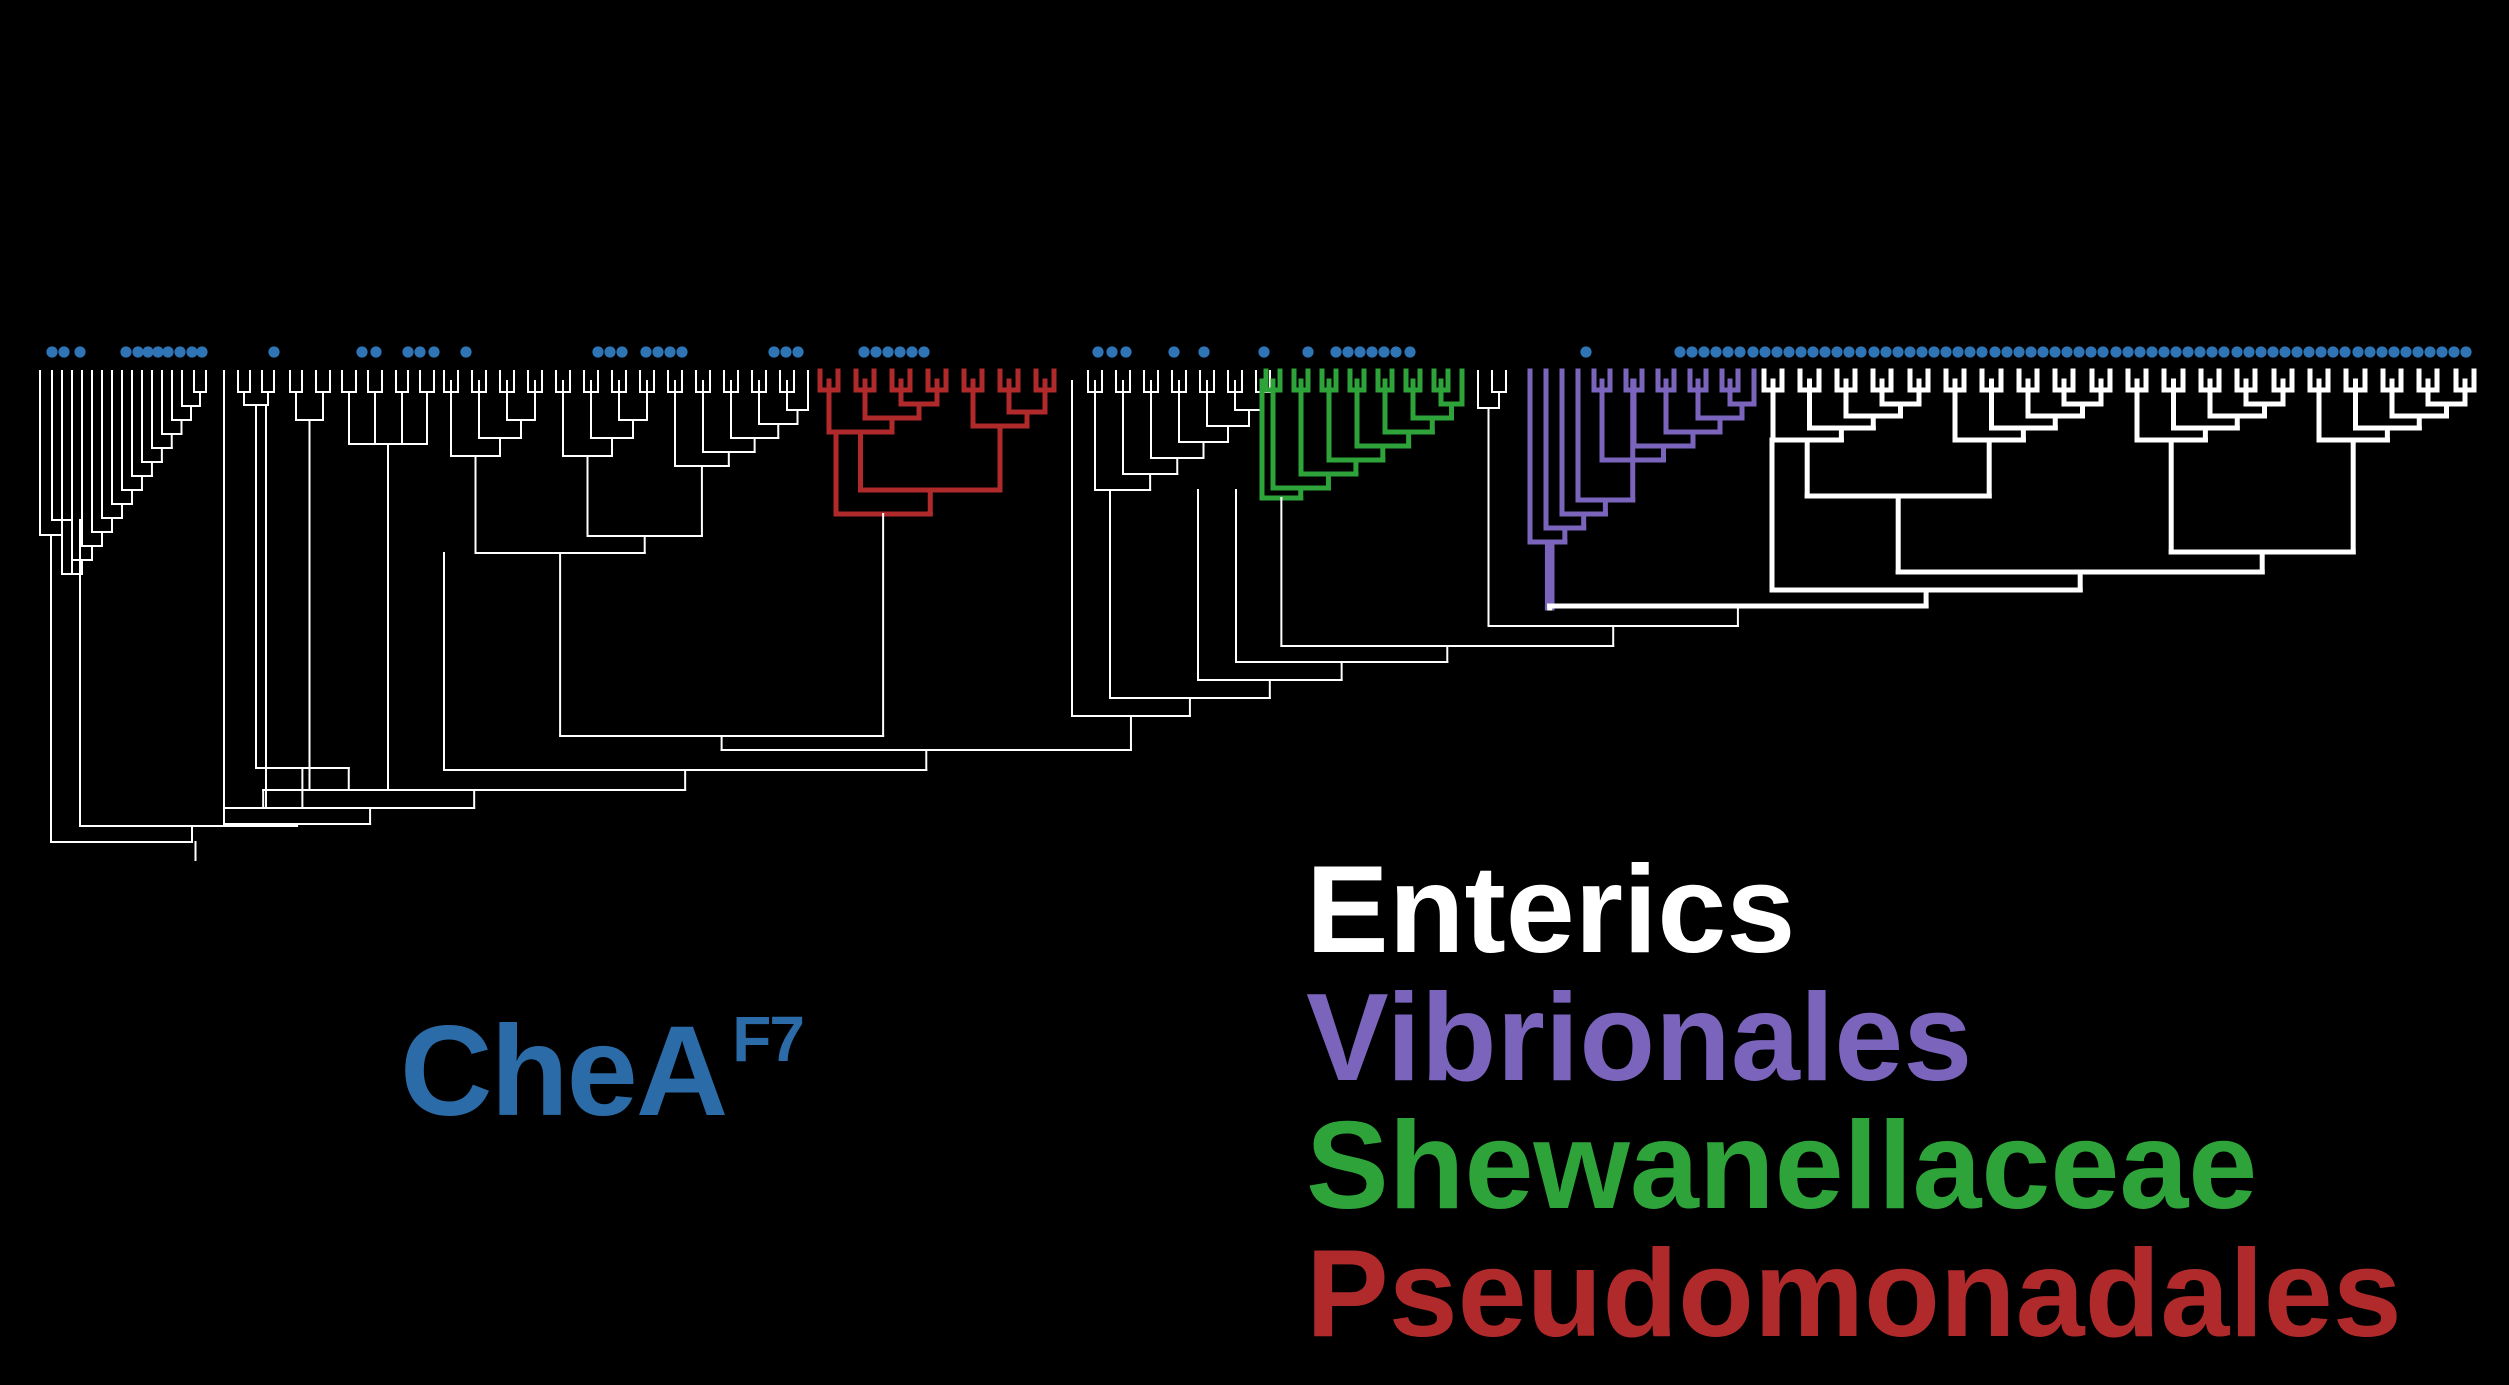 Image resolution: width=2509 pixels, height=1385 pixels. What do you see at coordinates (1782, 1166) in the screenshot?
I see `legend-shewanellaceae: Shewanellaceae` at bounding box center [1782, 1166].